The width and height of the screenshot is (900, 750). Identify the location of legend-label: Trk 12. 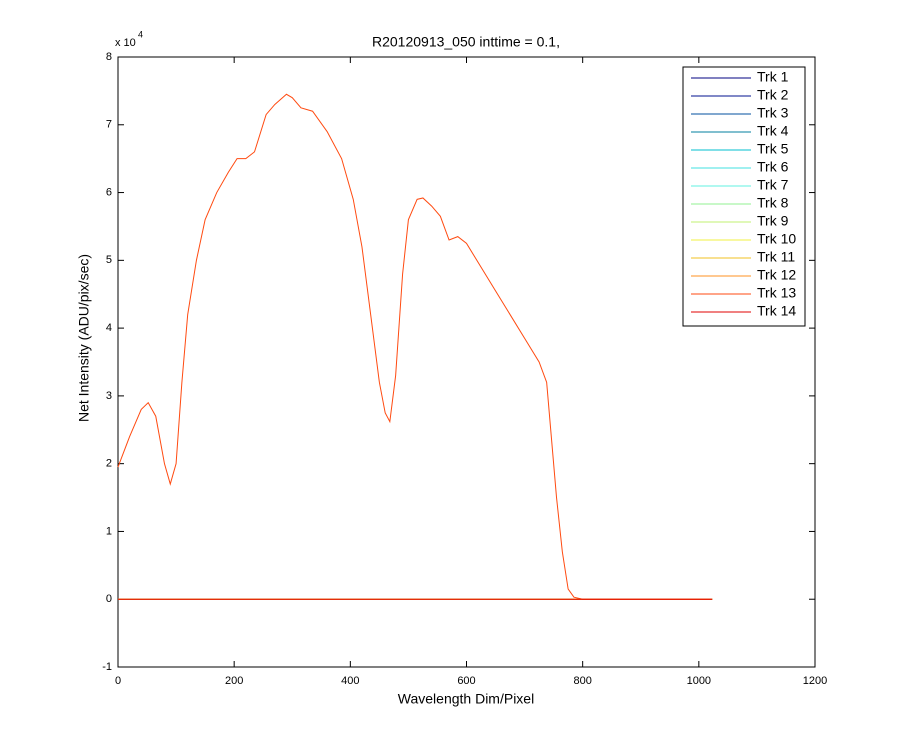
(776, 275).